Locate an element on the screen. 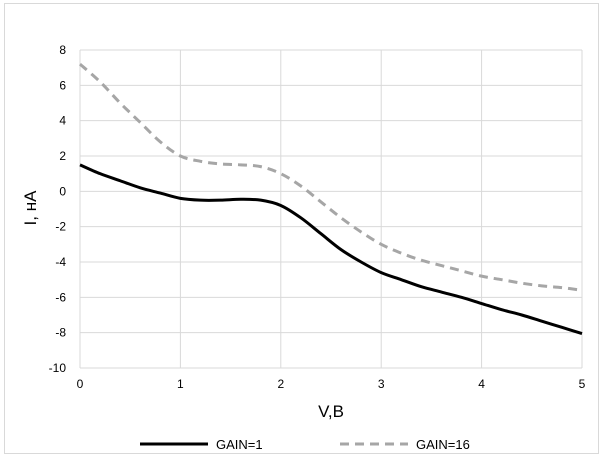 The height and width of the screenshot is (457, 605). y-tick-label: -8 is located at coordinates (60, 333).